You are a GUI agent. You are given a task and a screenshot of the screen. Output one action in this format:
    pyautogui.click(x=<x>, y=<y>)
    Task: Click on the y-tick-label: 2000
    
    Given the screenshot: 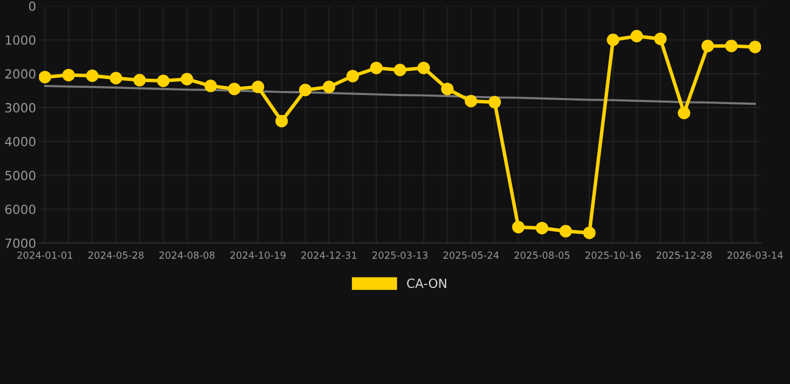 What is the action you would take?
    pyautogui.click(x=20, y=74)
    